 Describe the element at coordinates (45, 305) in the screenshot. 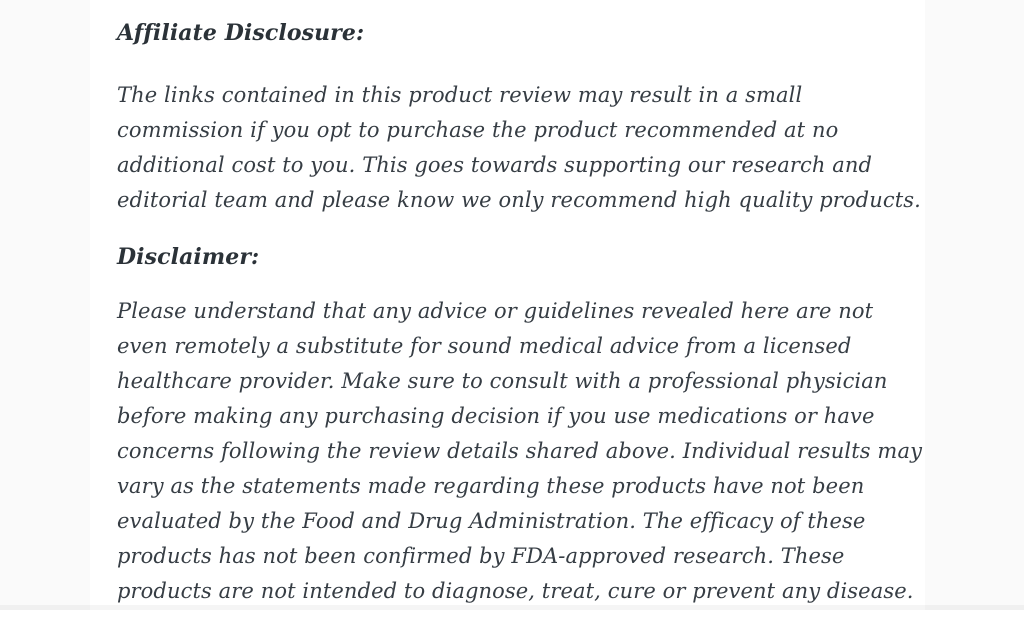

I see `page-left-margin` at that location.